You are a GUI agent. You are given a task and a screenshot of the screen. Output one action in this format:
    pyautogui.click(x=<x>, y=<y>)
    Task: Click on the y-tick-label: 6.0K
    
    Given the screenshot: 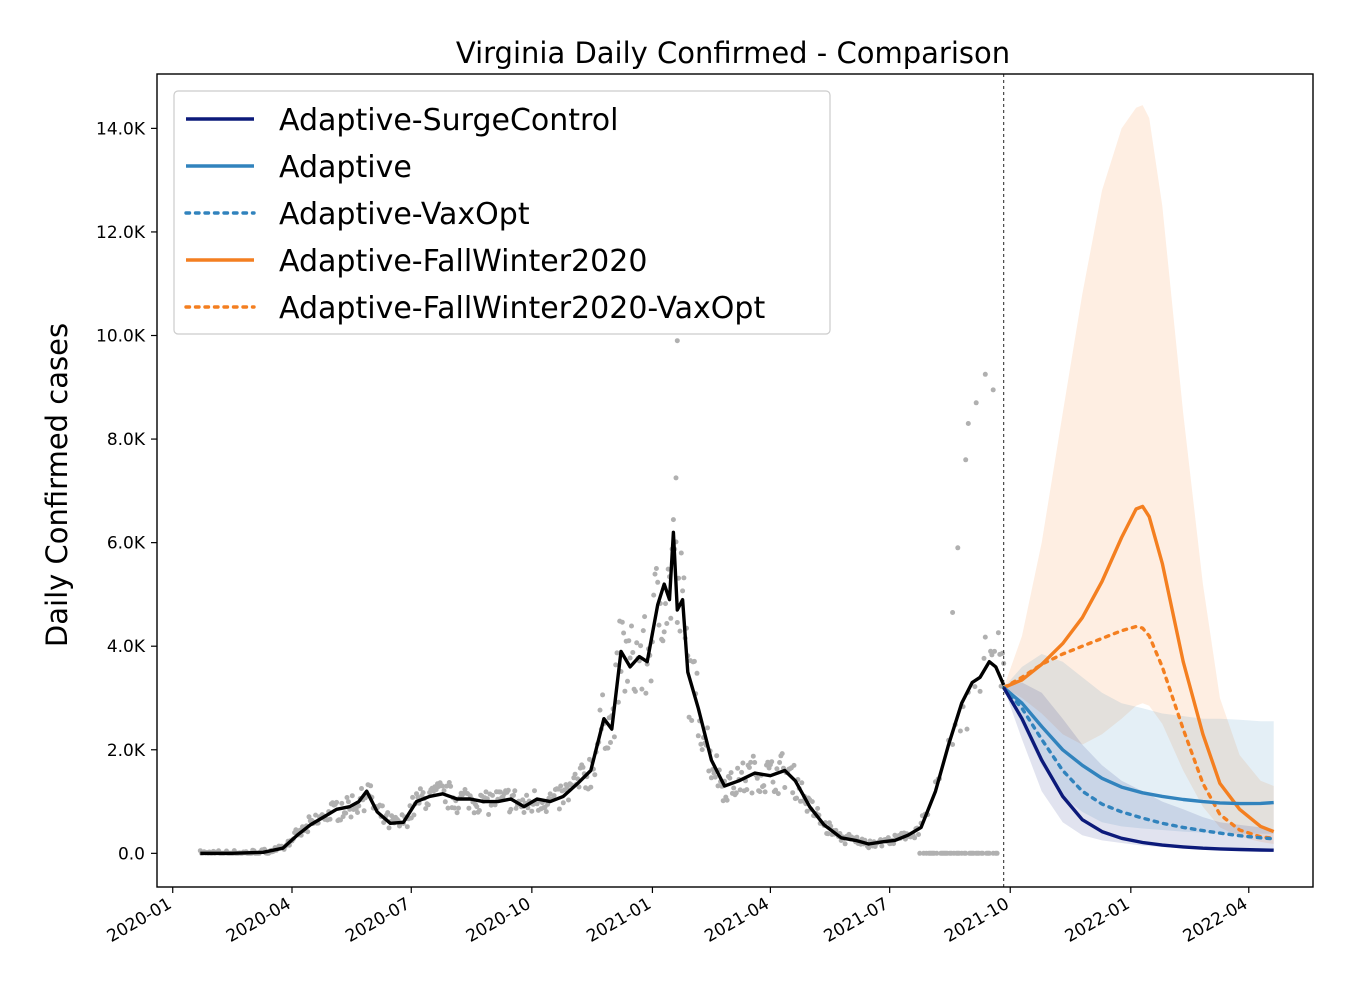 What is the action you would take?
    pyautogui.click(x=126, y=544)
    